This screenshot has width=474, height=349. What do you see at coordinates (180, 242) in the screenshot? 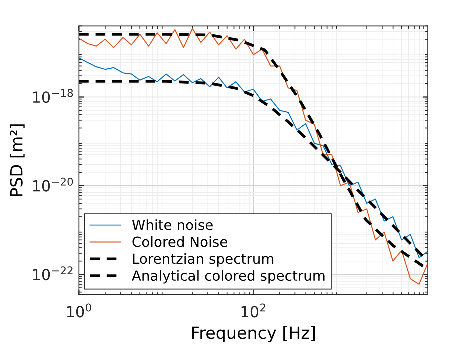
I see `legend-label: Colored Noise` at bounding box center [180, 242].